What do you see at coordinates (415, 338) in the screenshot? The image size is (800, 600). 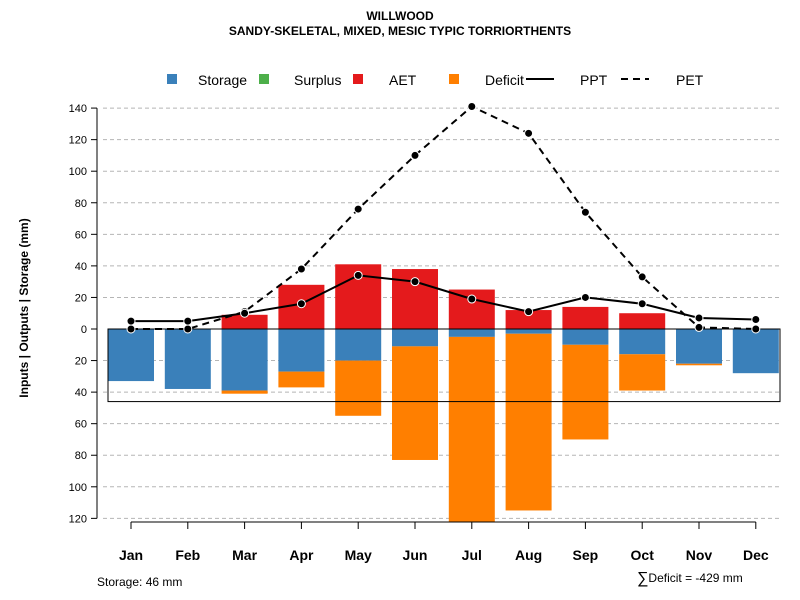 I see `storage-bar-jun` at bounding box center [415, 338].